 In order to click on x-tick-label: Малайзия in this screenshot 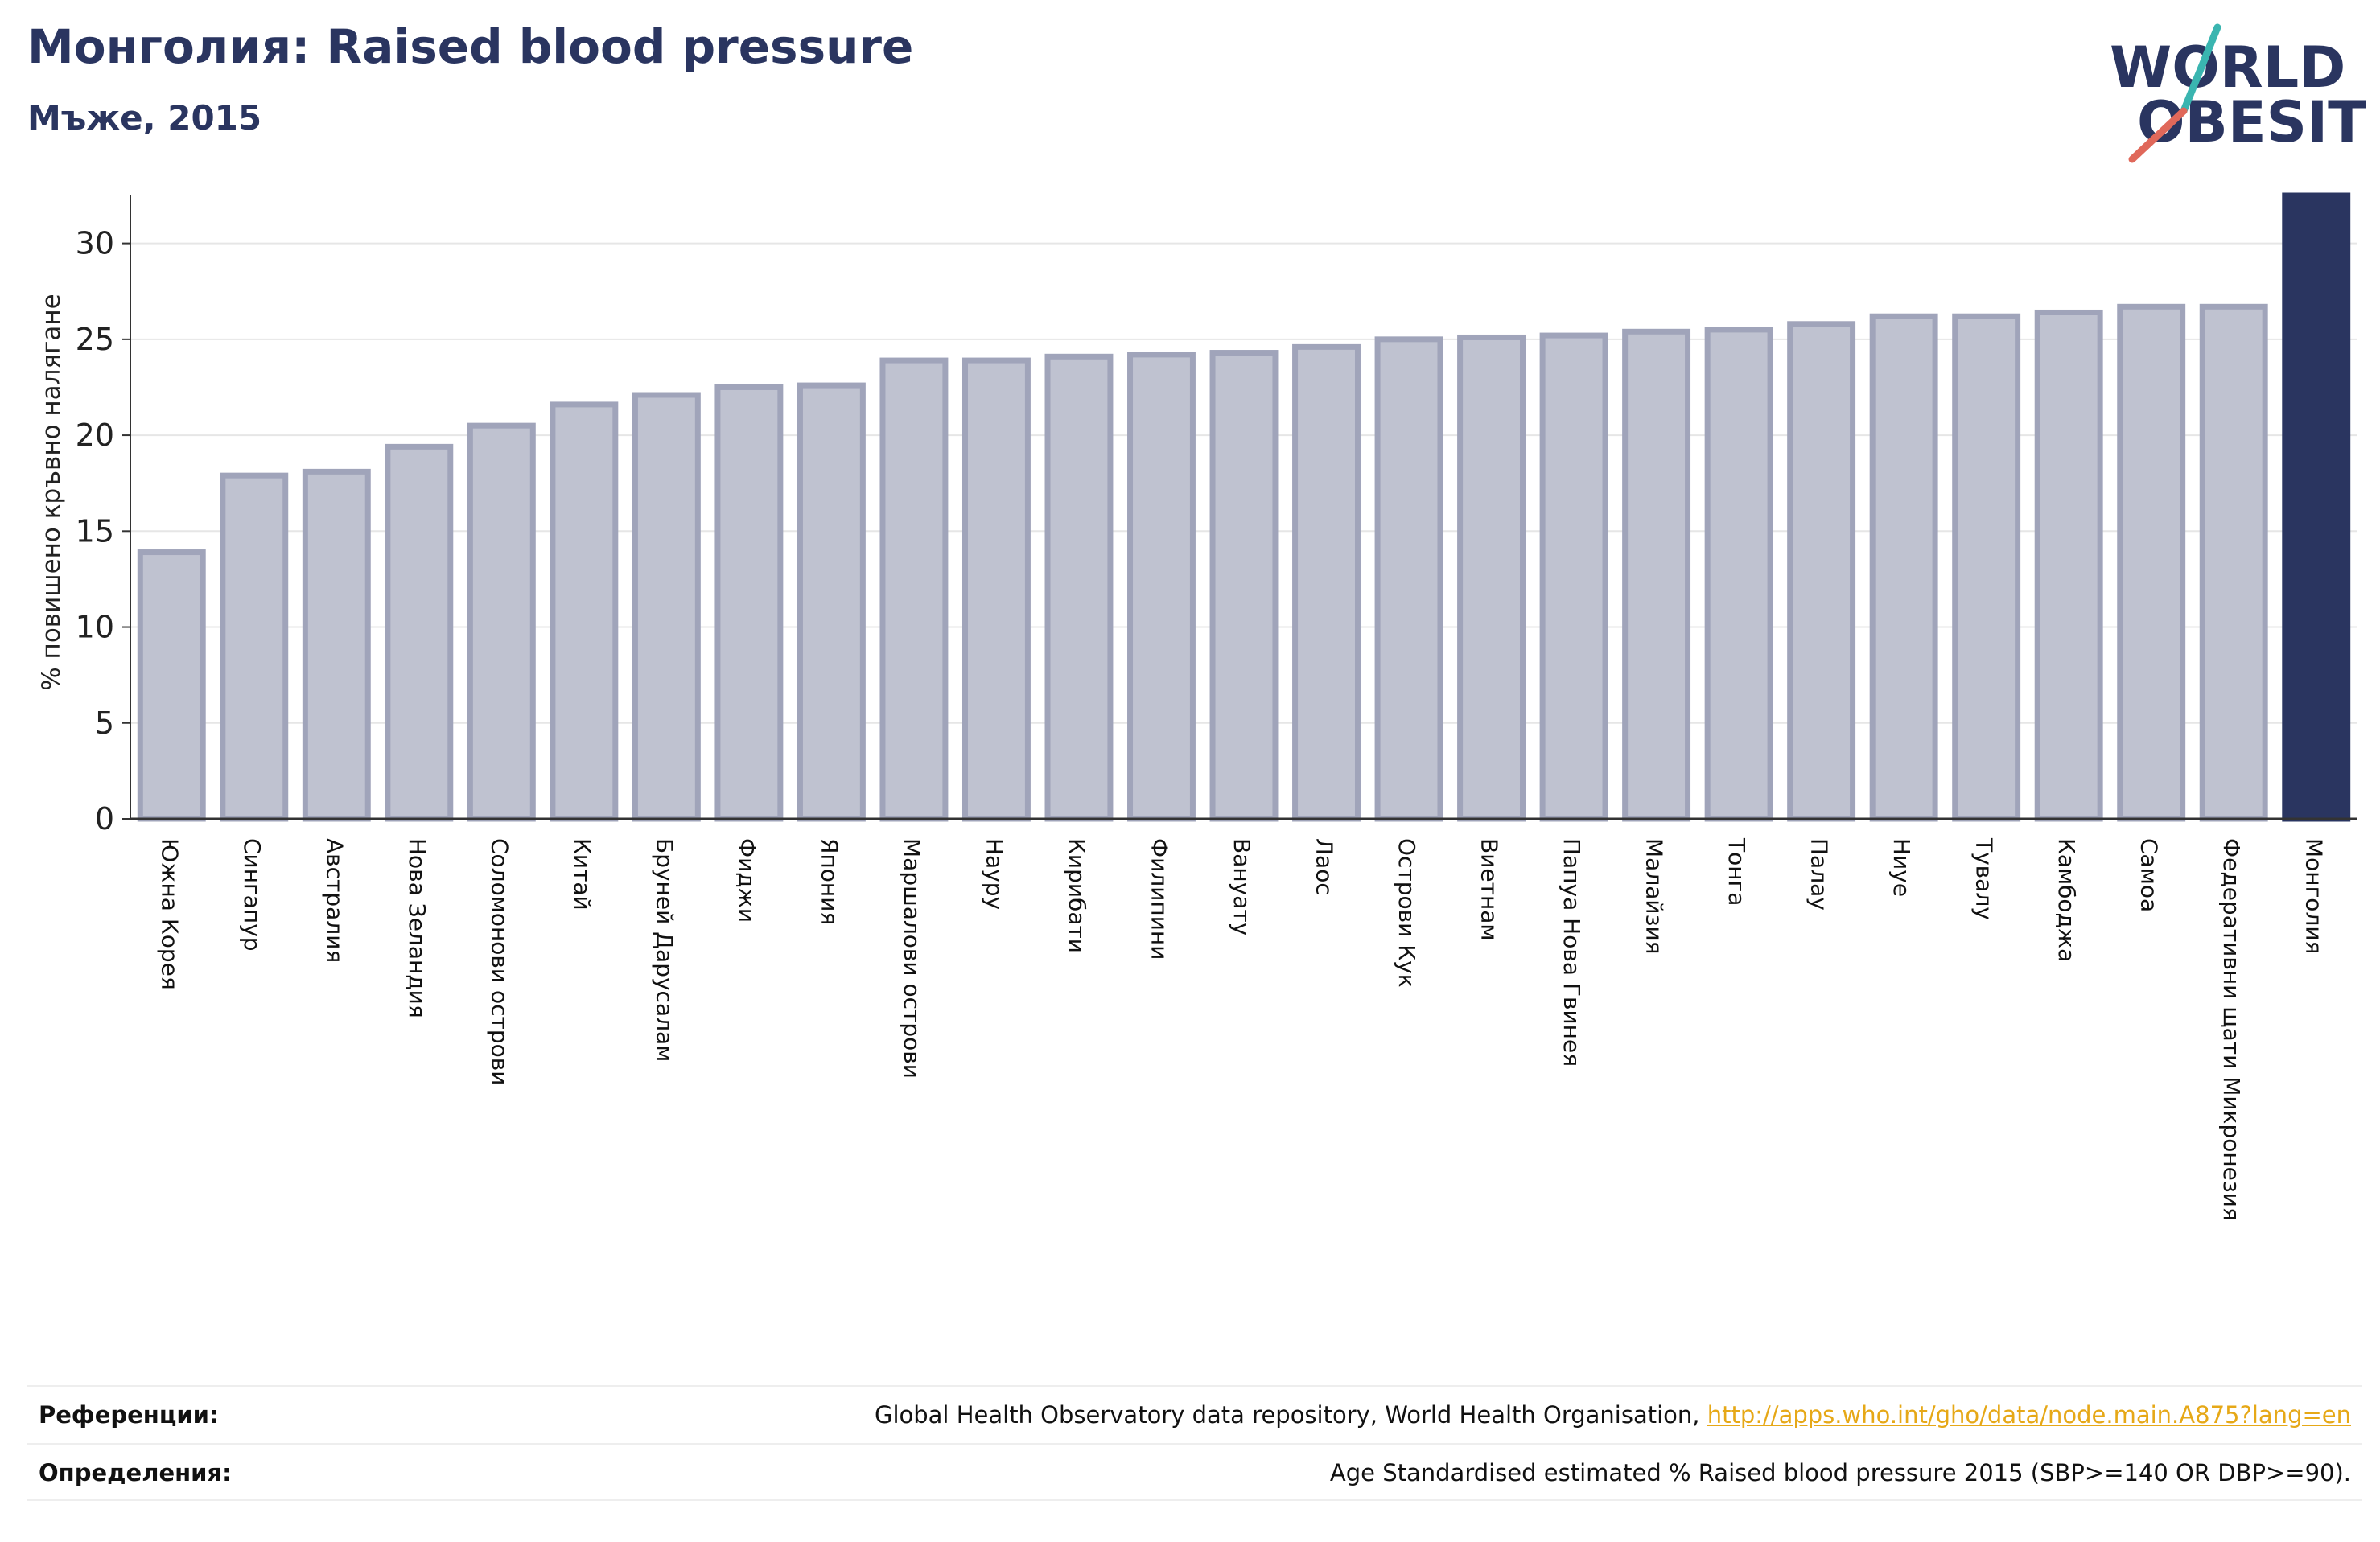, I will do `click(1654, 896)`.